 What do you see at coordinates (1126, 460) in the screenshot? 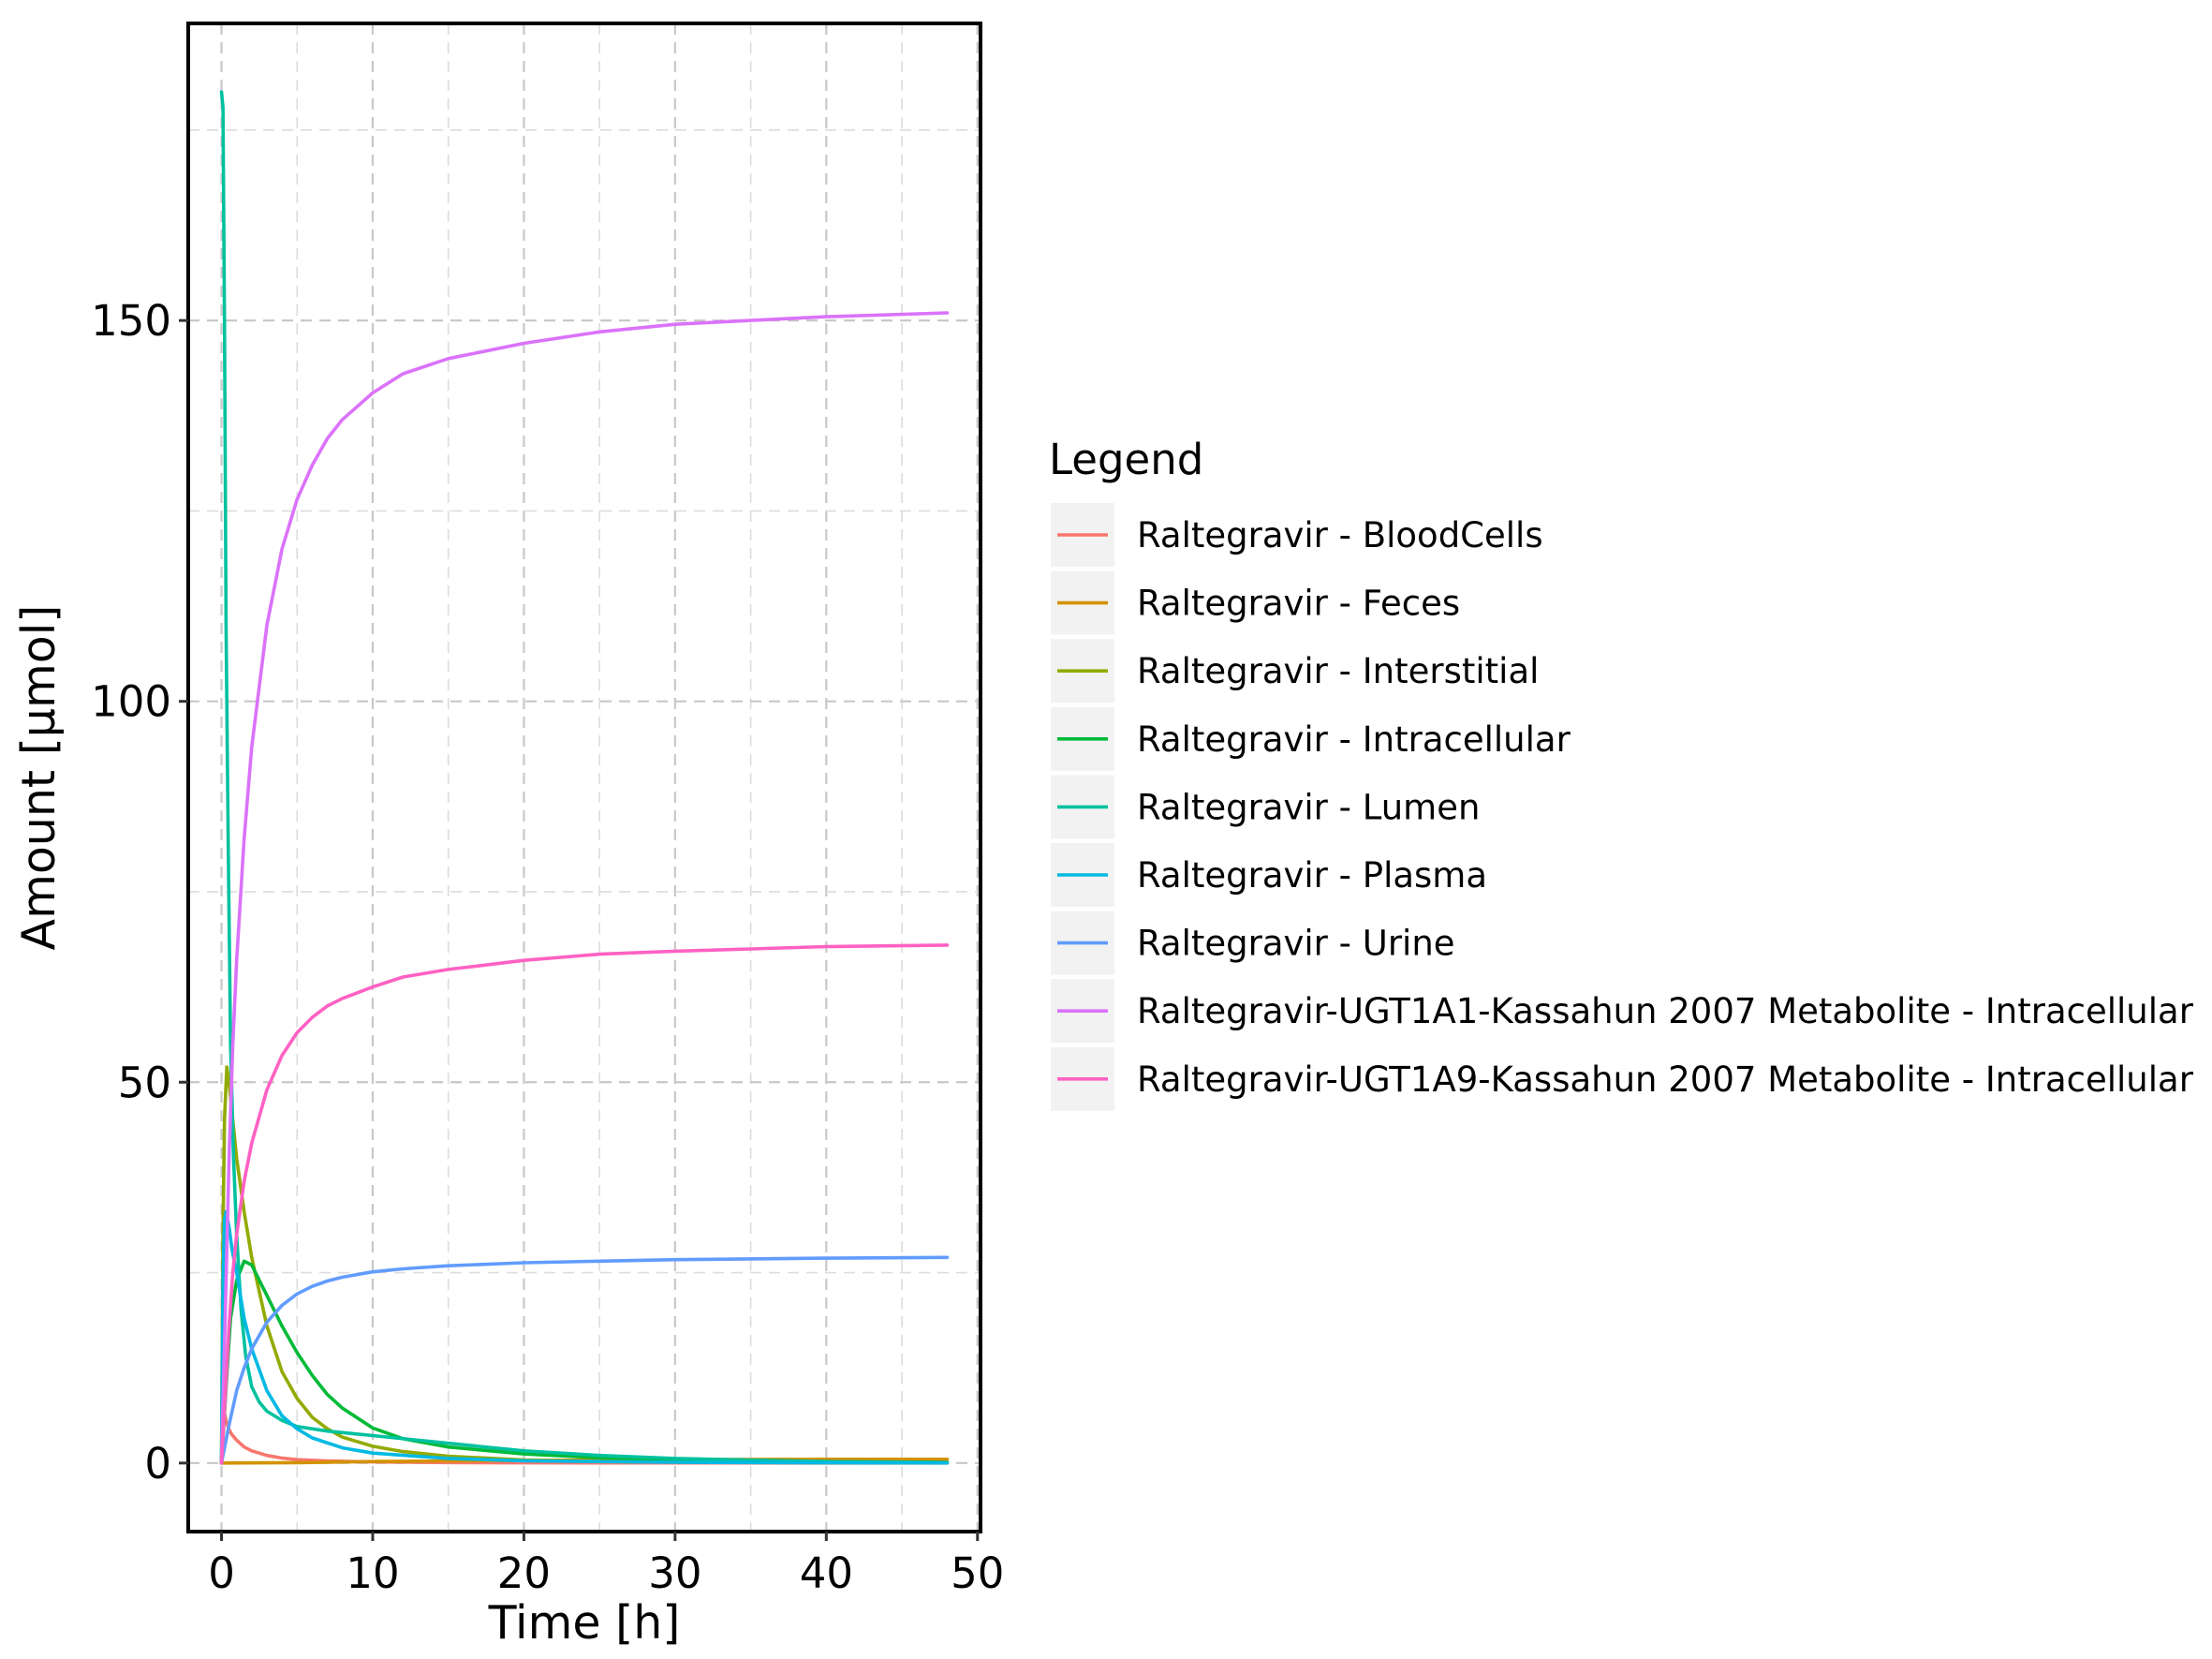
I see `legend-title: Legend` at bounding box center [1126, 460].